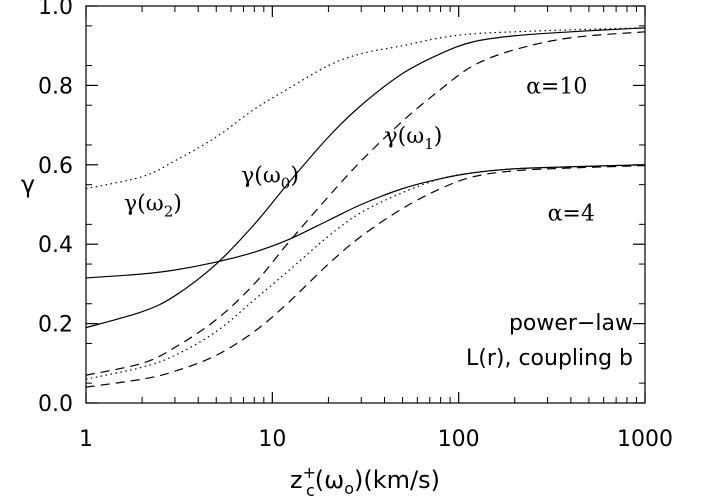 This screenshot has height=503, width=706. I want to click on annotation-gamma-omega0: γ(ω0), so click(270, 178).